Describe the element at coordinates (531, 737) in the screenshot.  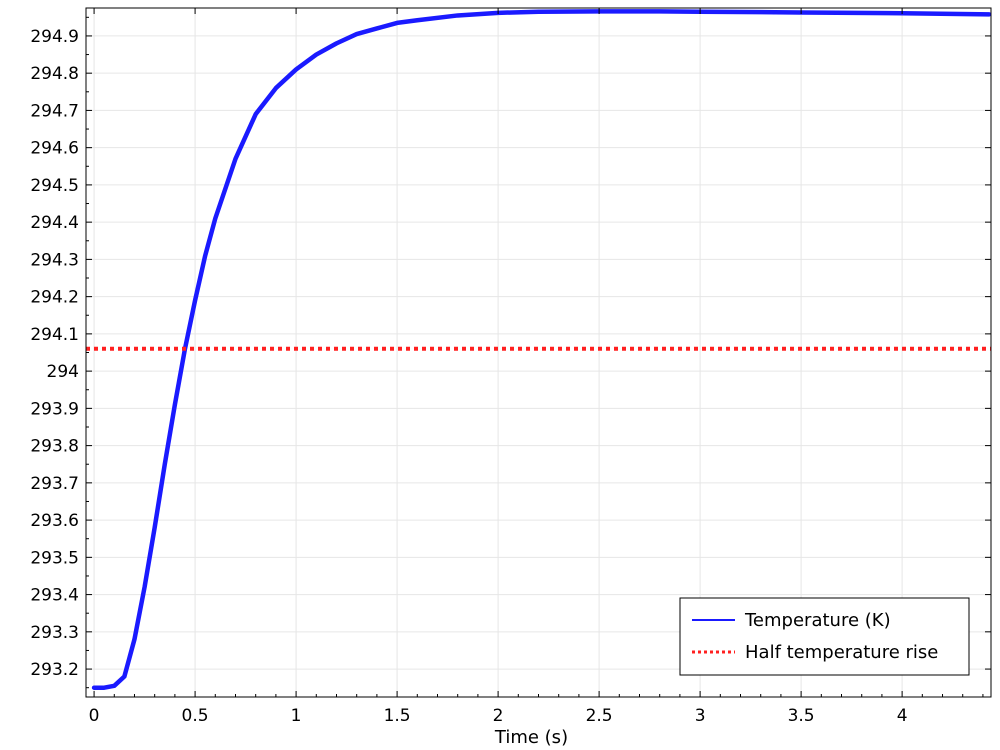
I see `x-axis-title: Time (s)` at that location.